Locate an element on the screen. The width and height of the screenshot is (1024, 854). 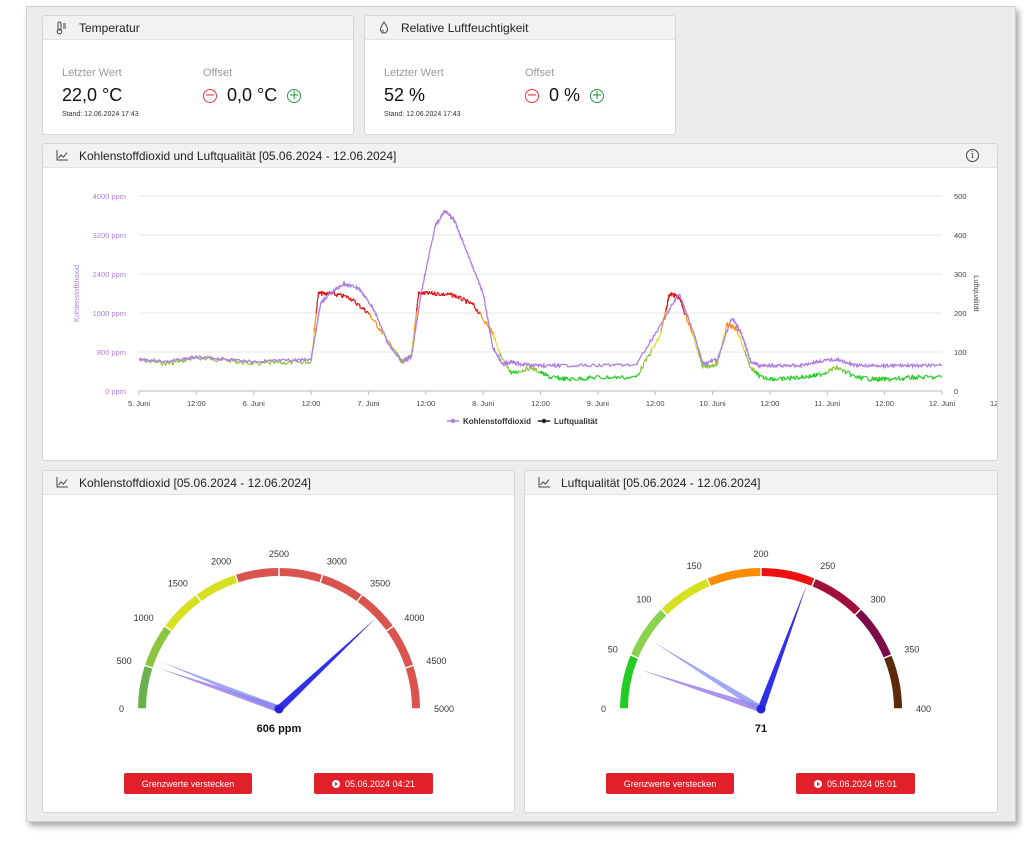
temperature-offset-plus-button: + is located at coordinates (294, 95).